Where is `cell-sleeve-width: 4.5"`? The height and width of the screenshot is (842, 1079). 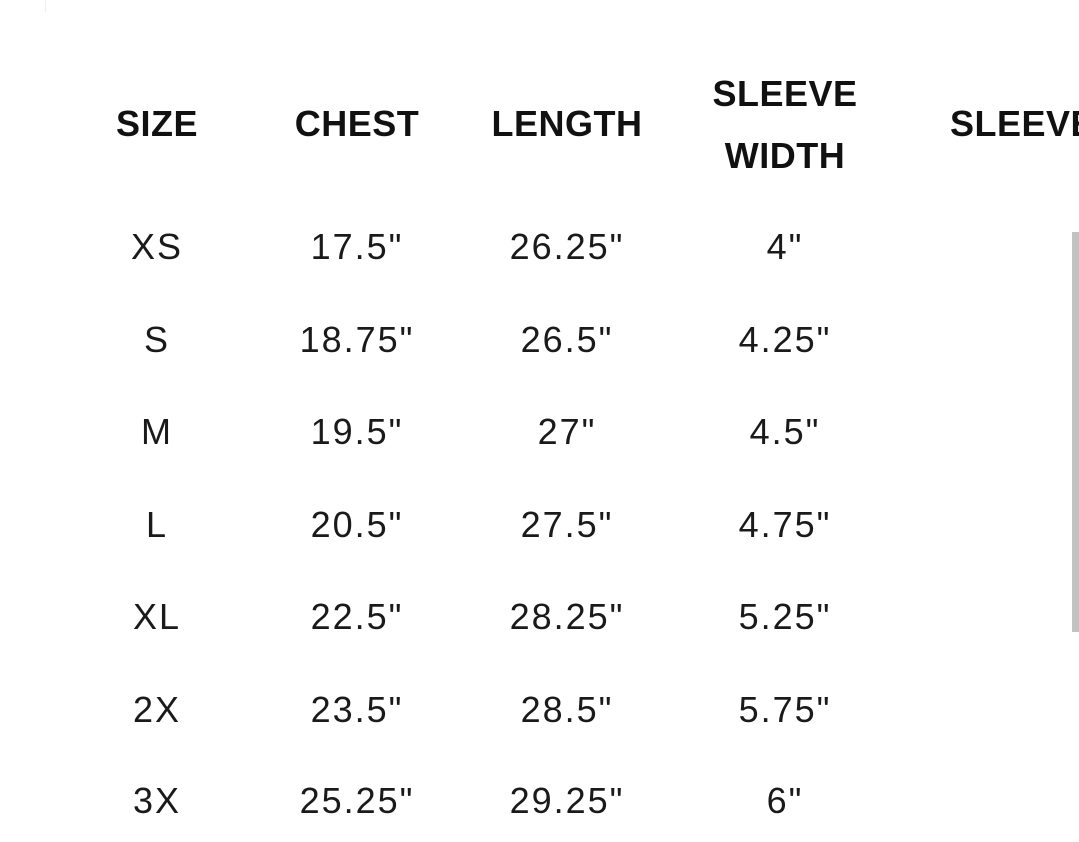
cell-sleeve-width: 4.5" is located at coordinates (785, 431).